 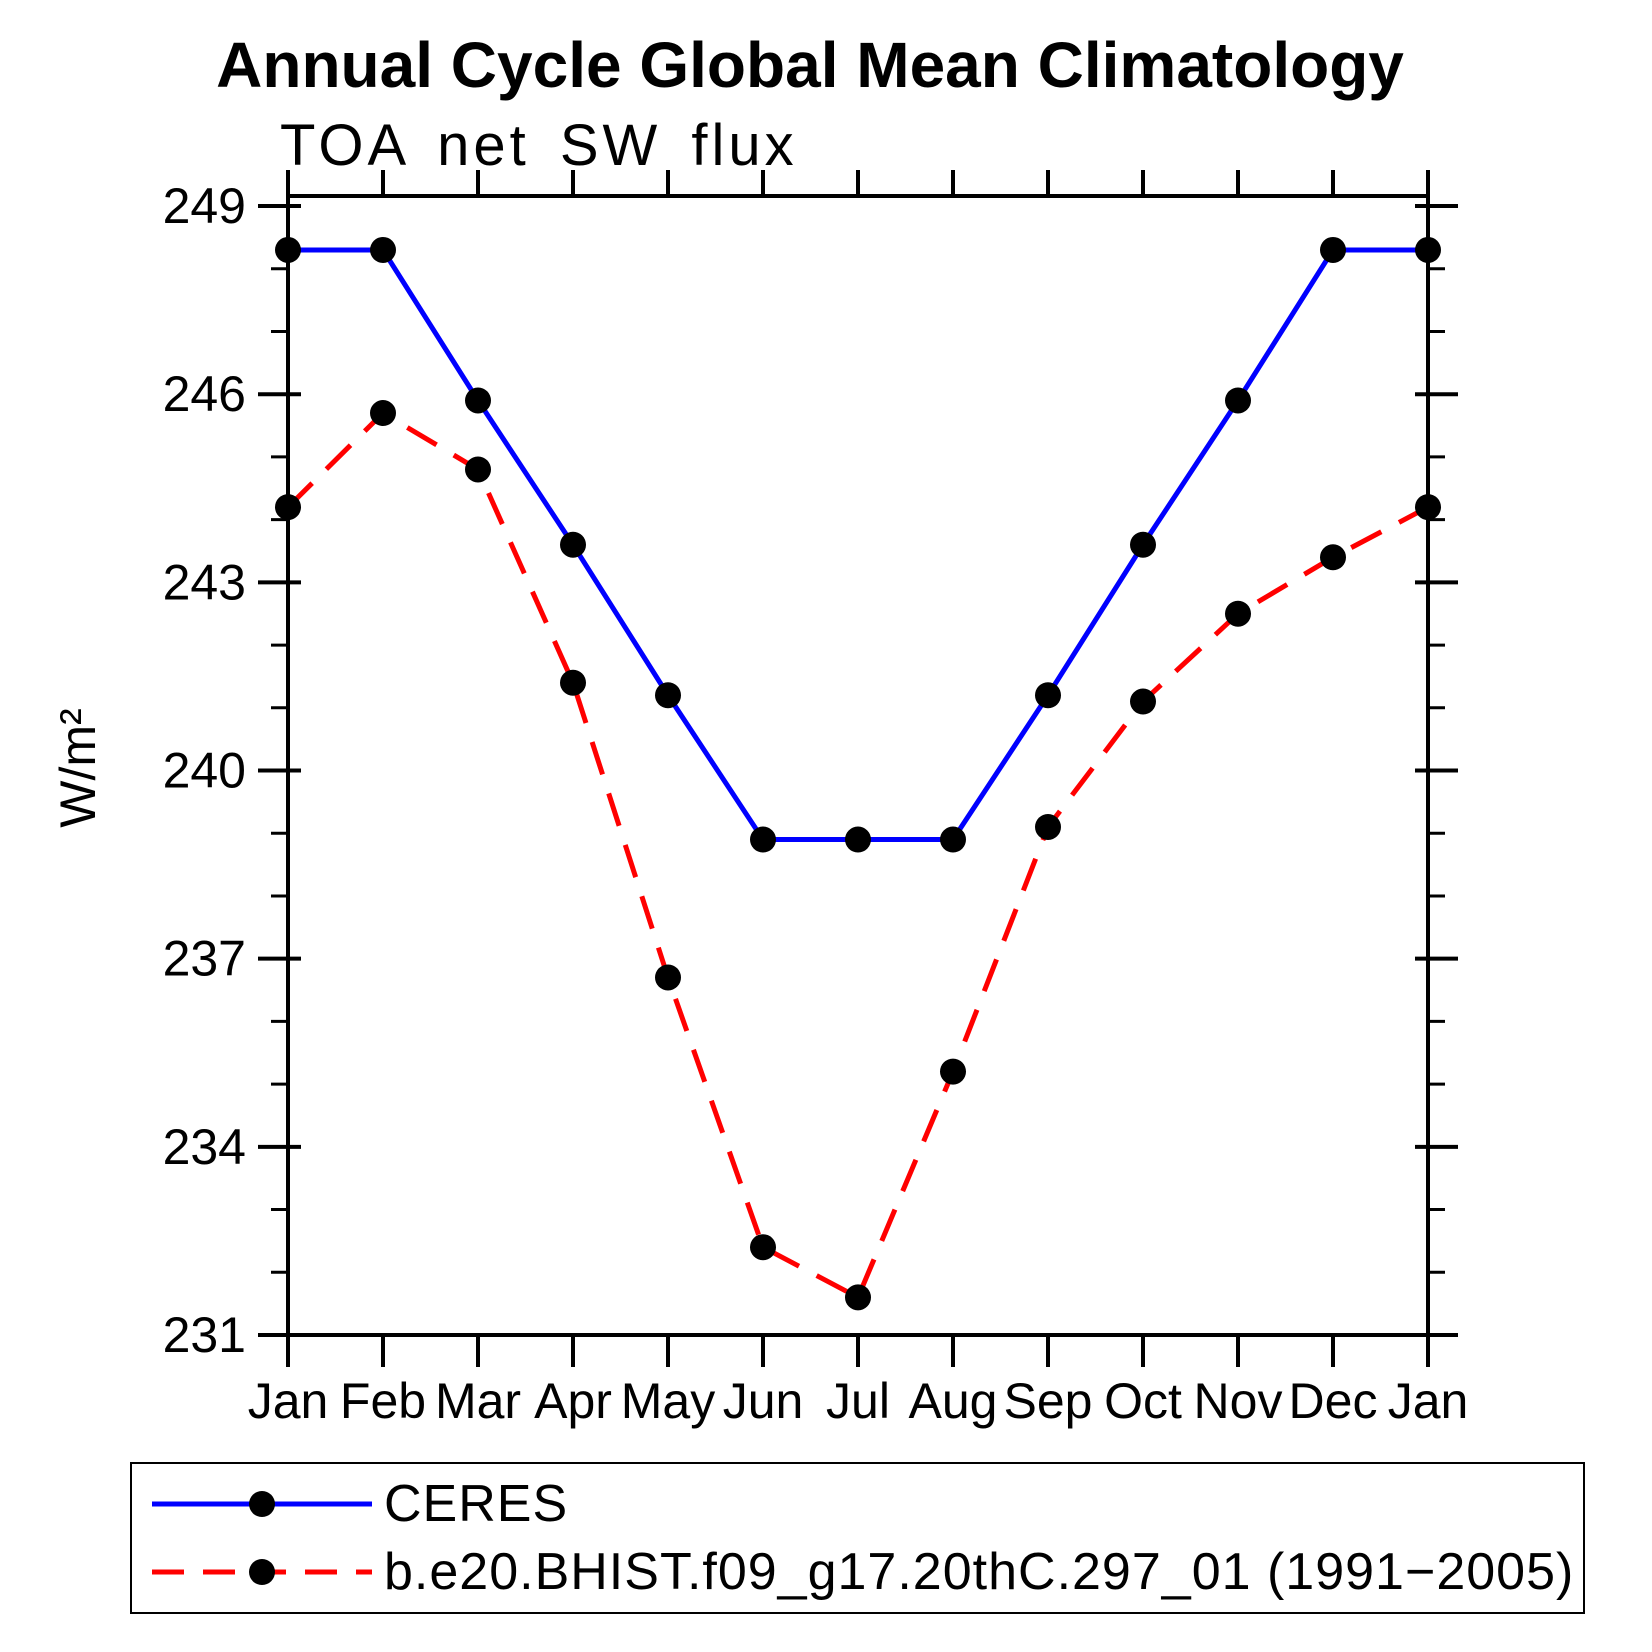 What do you see at coordinates (204, 206) in the screenshot?
I see `y-tick-label: 249` at bounding box center [204, 206].